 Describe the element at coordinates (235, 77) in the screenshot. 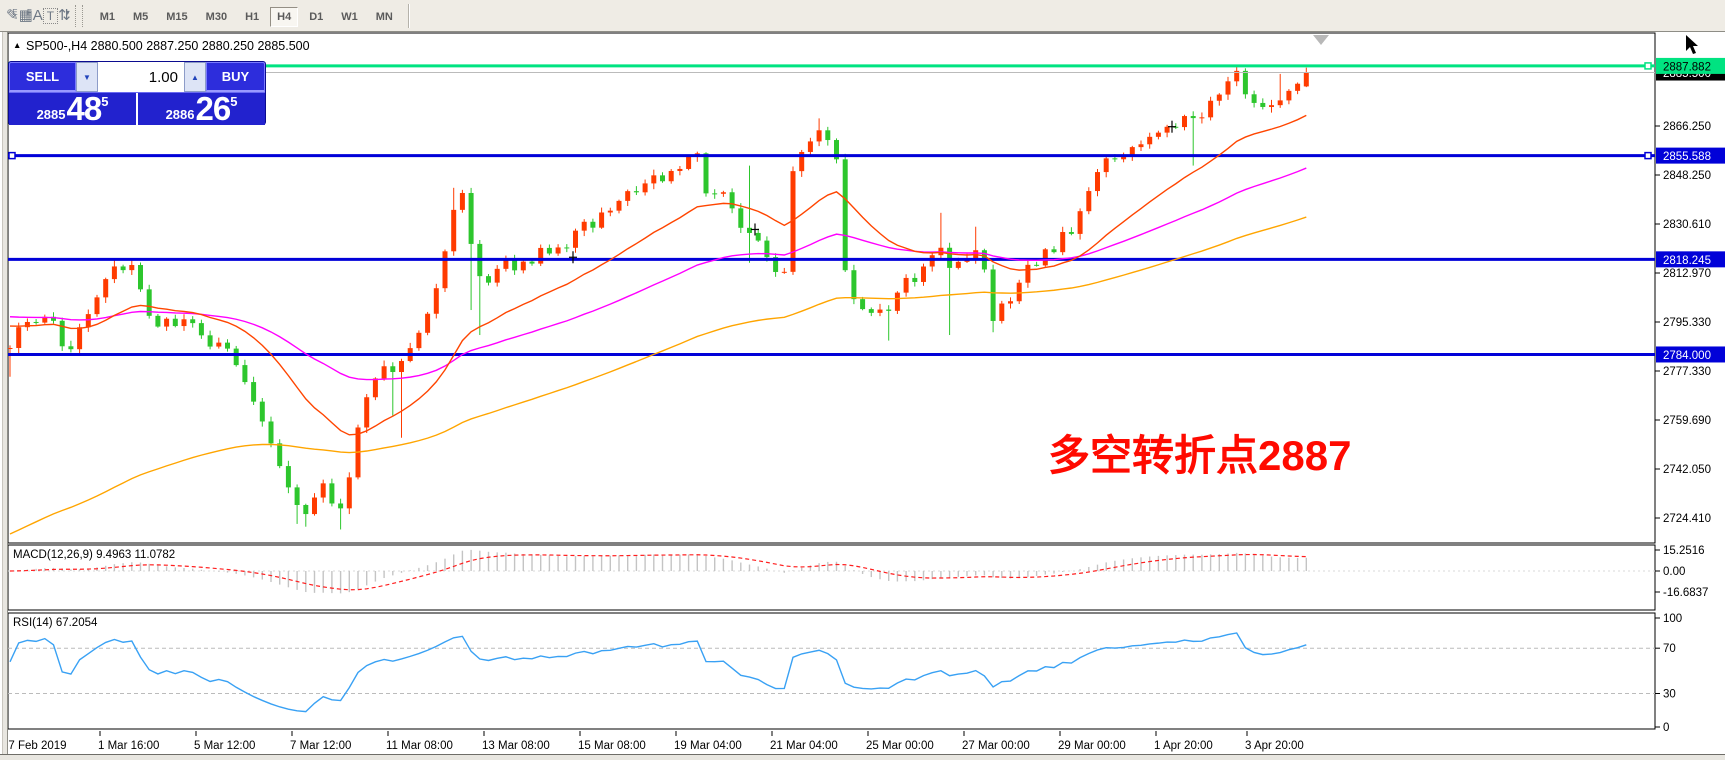

I see `buy-button: BUY` at that location.